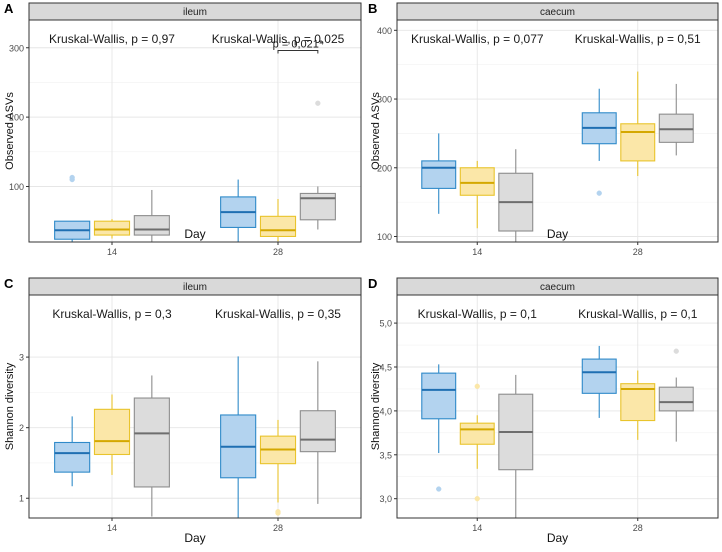  I want to click on kruskal-wallis-annotation: Kruskal-Wallis, p = 0,51, so click(638, 39).